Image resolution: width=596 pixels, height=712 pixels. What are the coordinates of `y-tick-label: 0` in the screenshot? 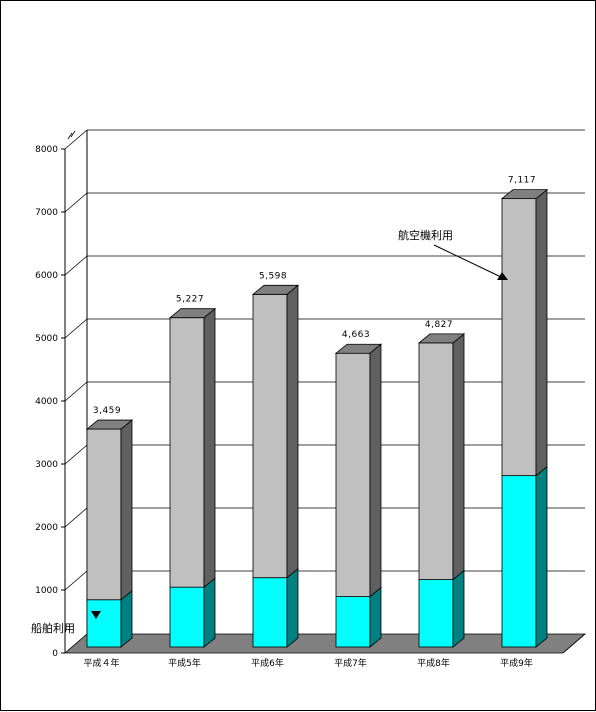 It's located at (55, 654).